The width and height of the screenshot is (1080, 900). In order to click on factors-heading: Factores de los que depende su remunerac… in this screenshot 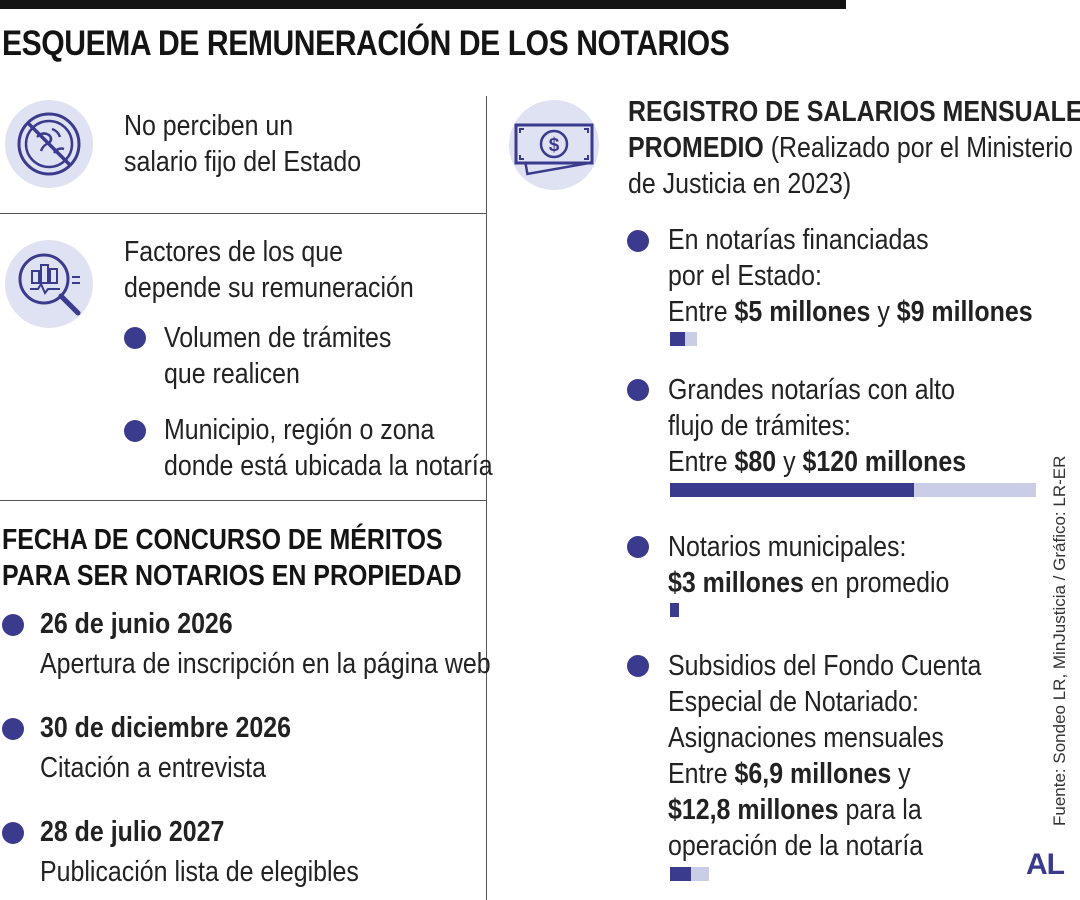, I will do `click(269, 270)`.